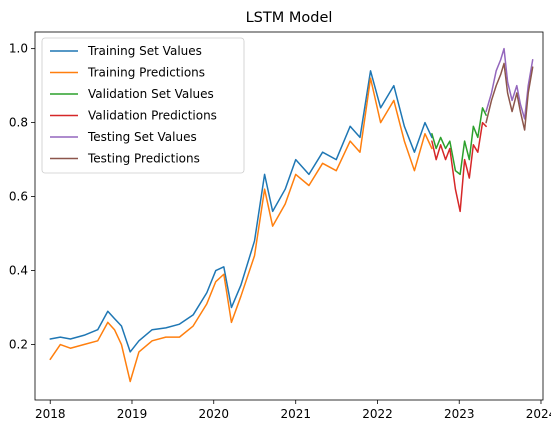  I want to click on legend-box, so click(143, 105).